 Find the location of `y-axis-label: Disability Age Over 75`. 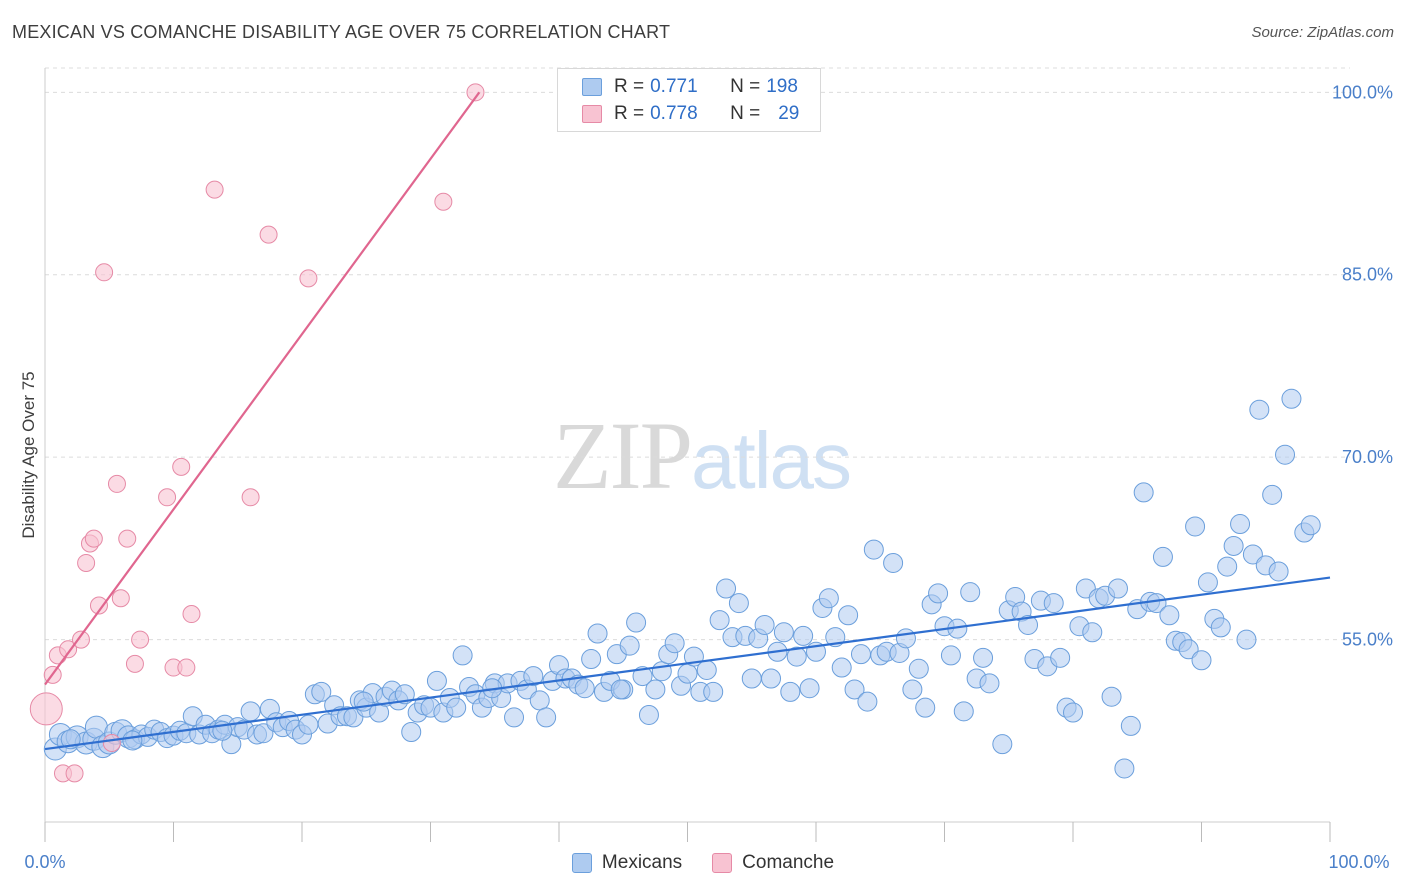

y-axis-label: Disability Age Over 75 is located at coordinates (28, 454).